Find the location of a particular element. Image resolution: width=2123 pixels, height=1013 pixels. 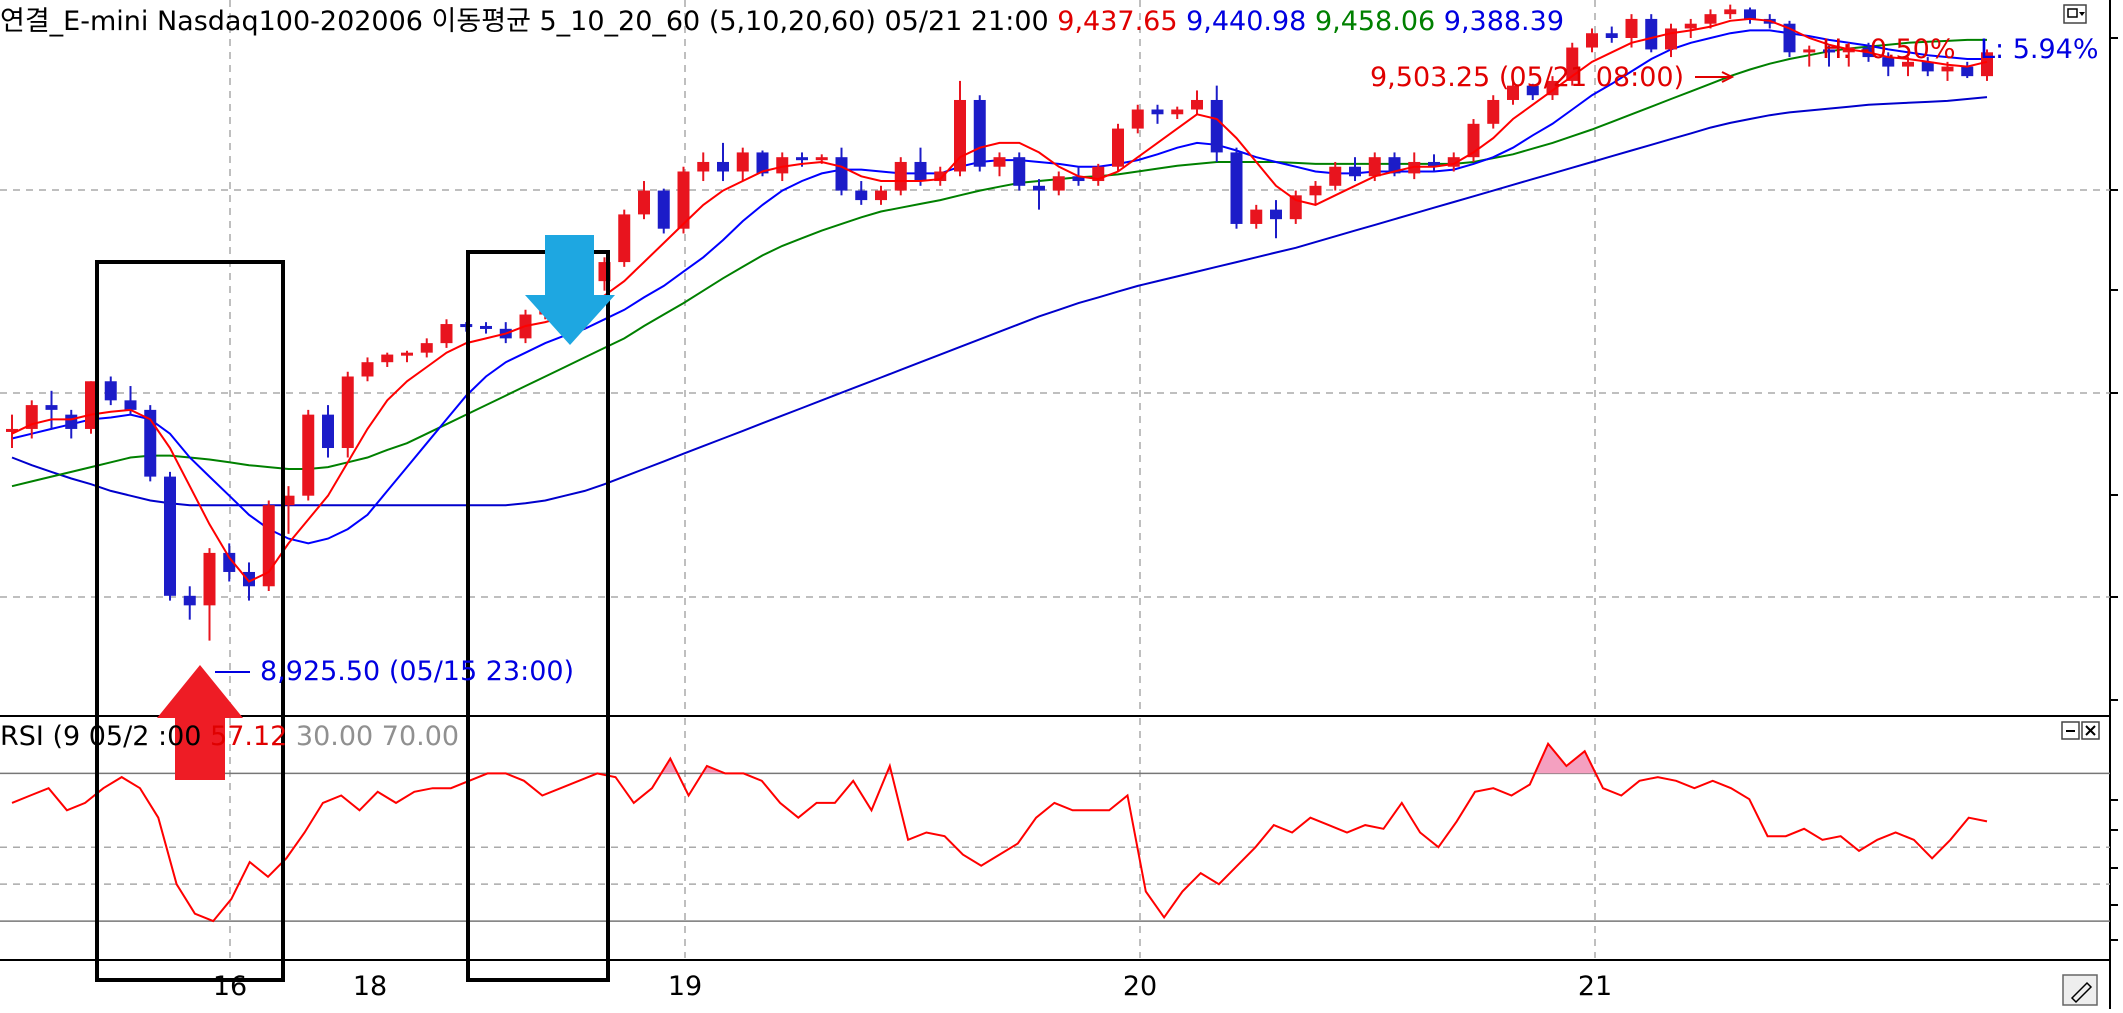

restore-button is located at coordinates (2075, 14).